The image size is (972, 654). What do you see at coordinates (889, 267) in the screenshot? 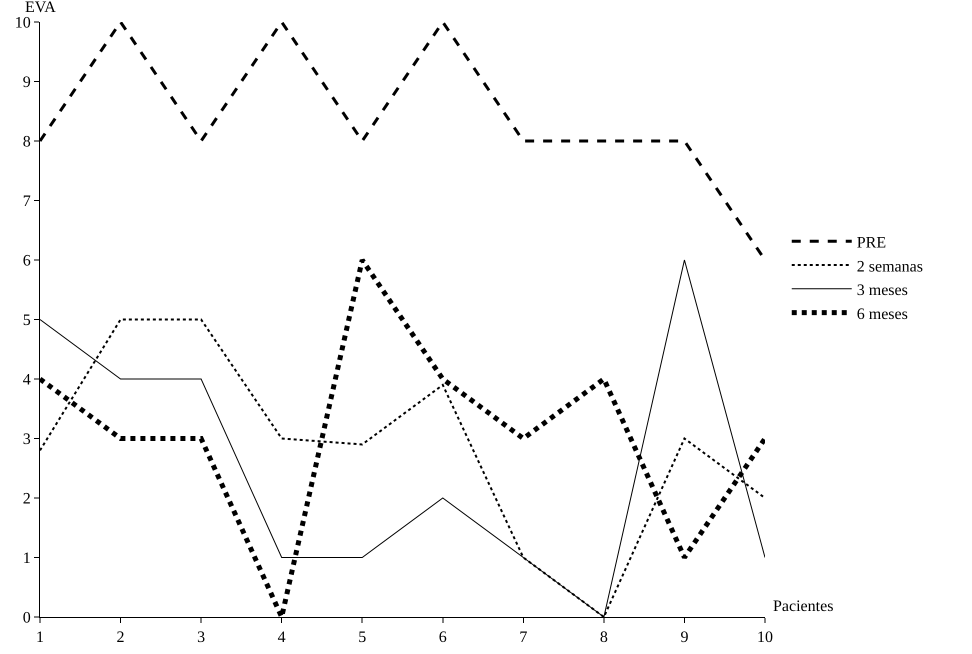
I see `legend-label: 2 semanas` at bounding box center [889, 267].